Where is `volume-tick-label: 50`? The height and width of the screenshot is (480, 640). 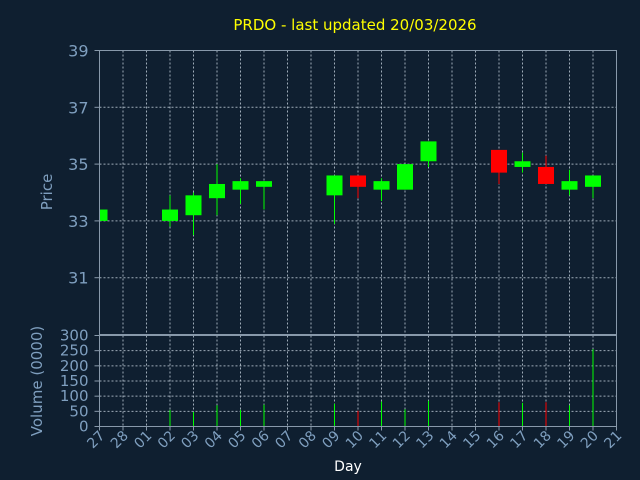
volume-tick-label: 50 is located at coordinates (78, 411).